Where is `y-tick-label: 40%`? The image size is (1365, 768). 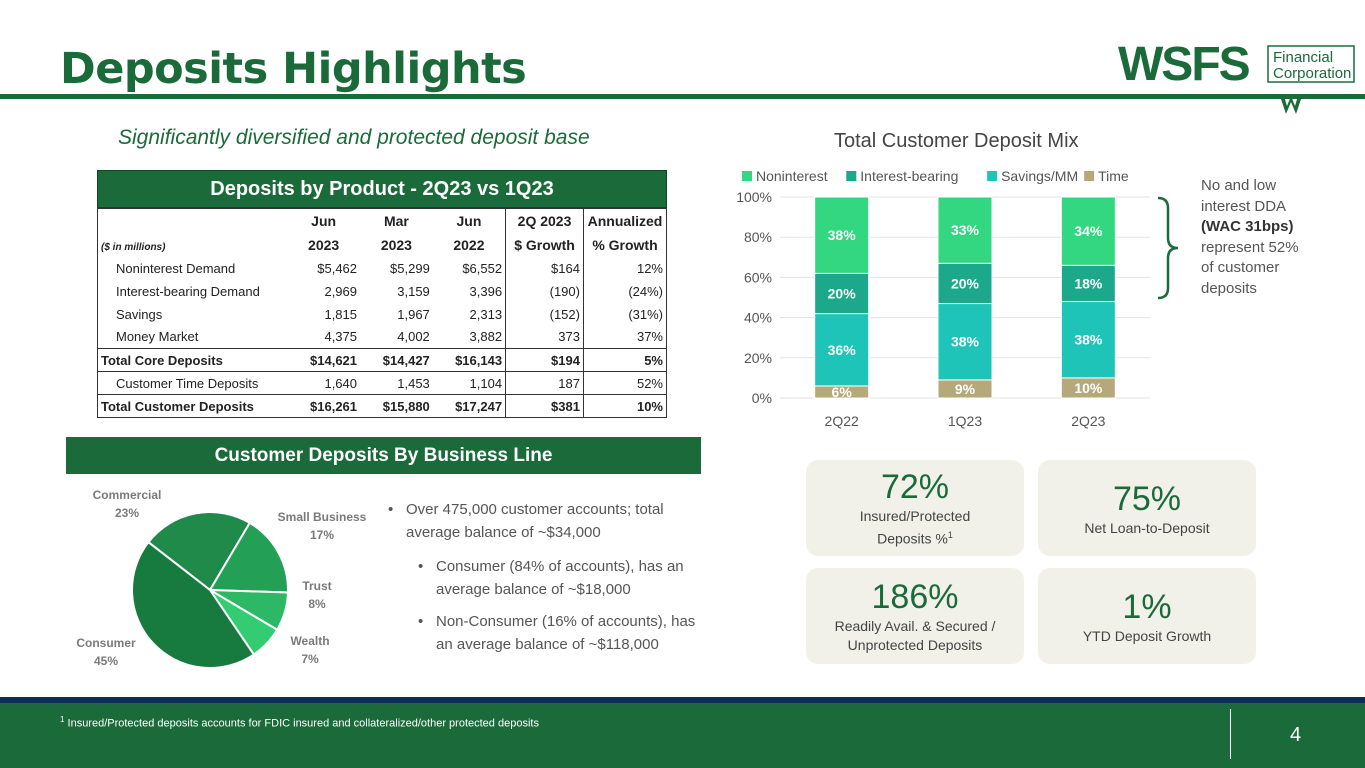 y-tick-label: 40% is located at coordinates (758, 318).